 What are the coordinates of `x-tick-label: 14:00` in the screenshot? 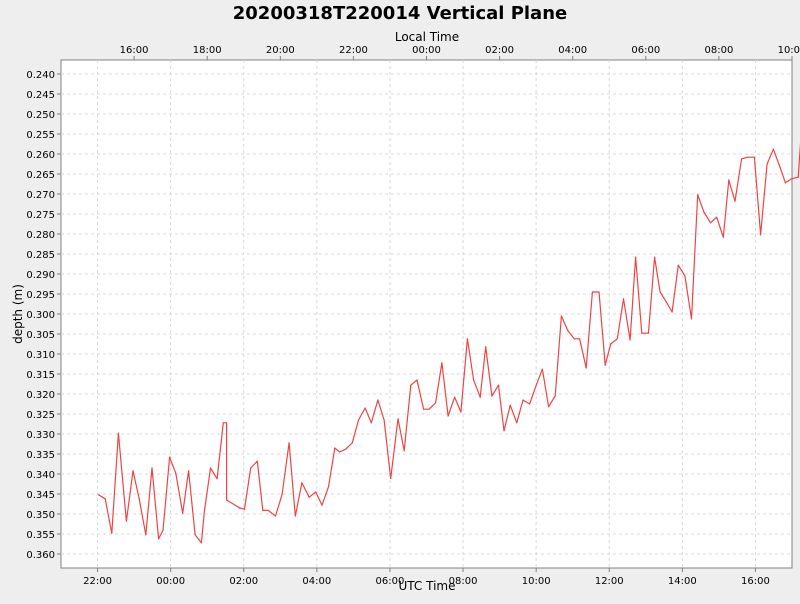 It's located at (682, 581).